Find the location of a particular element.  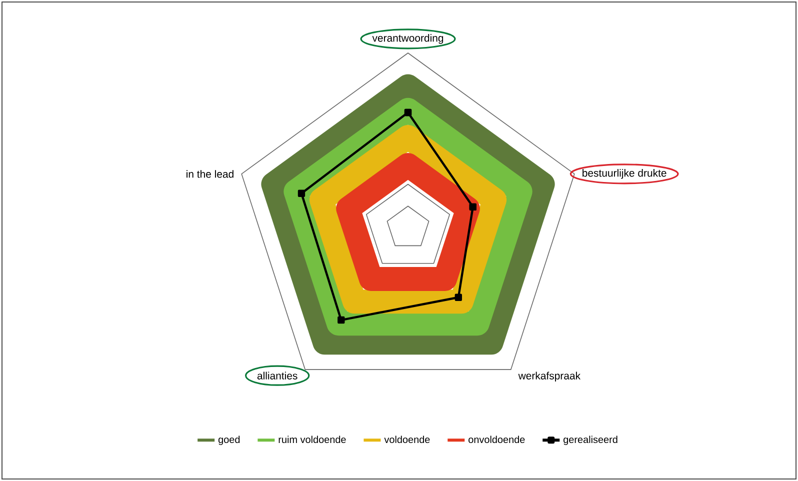

spoke-label: verantwoording is located at coordinates (408, 39).